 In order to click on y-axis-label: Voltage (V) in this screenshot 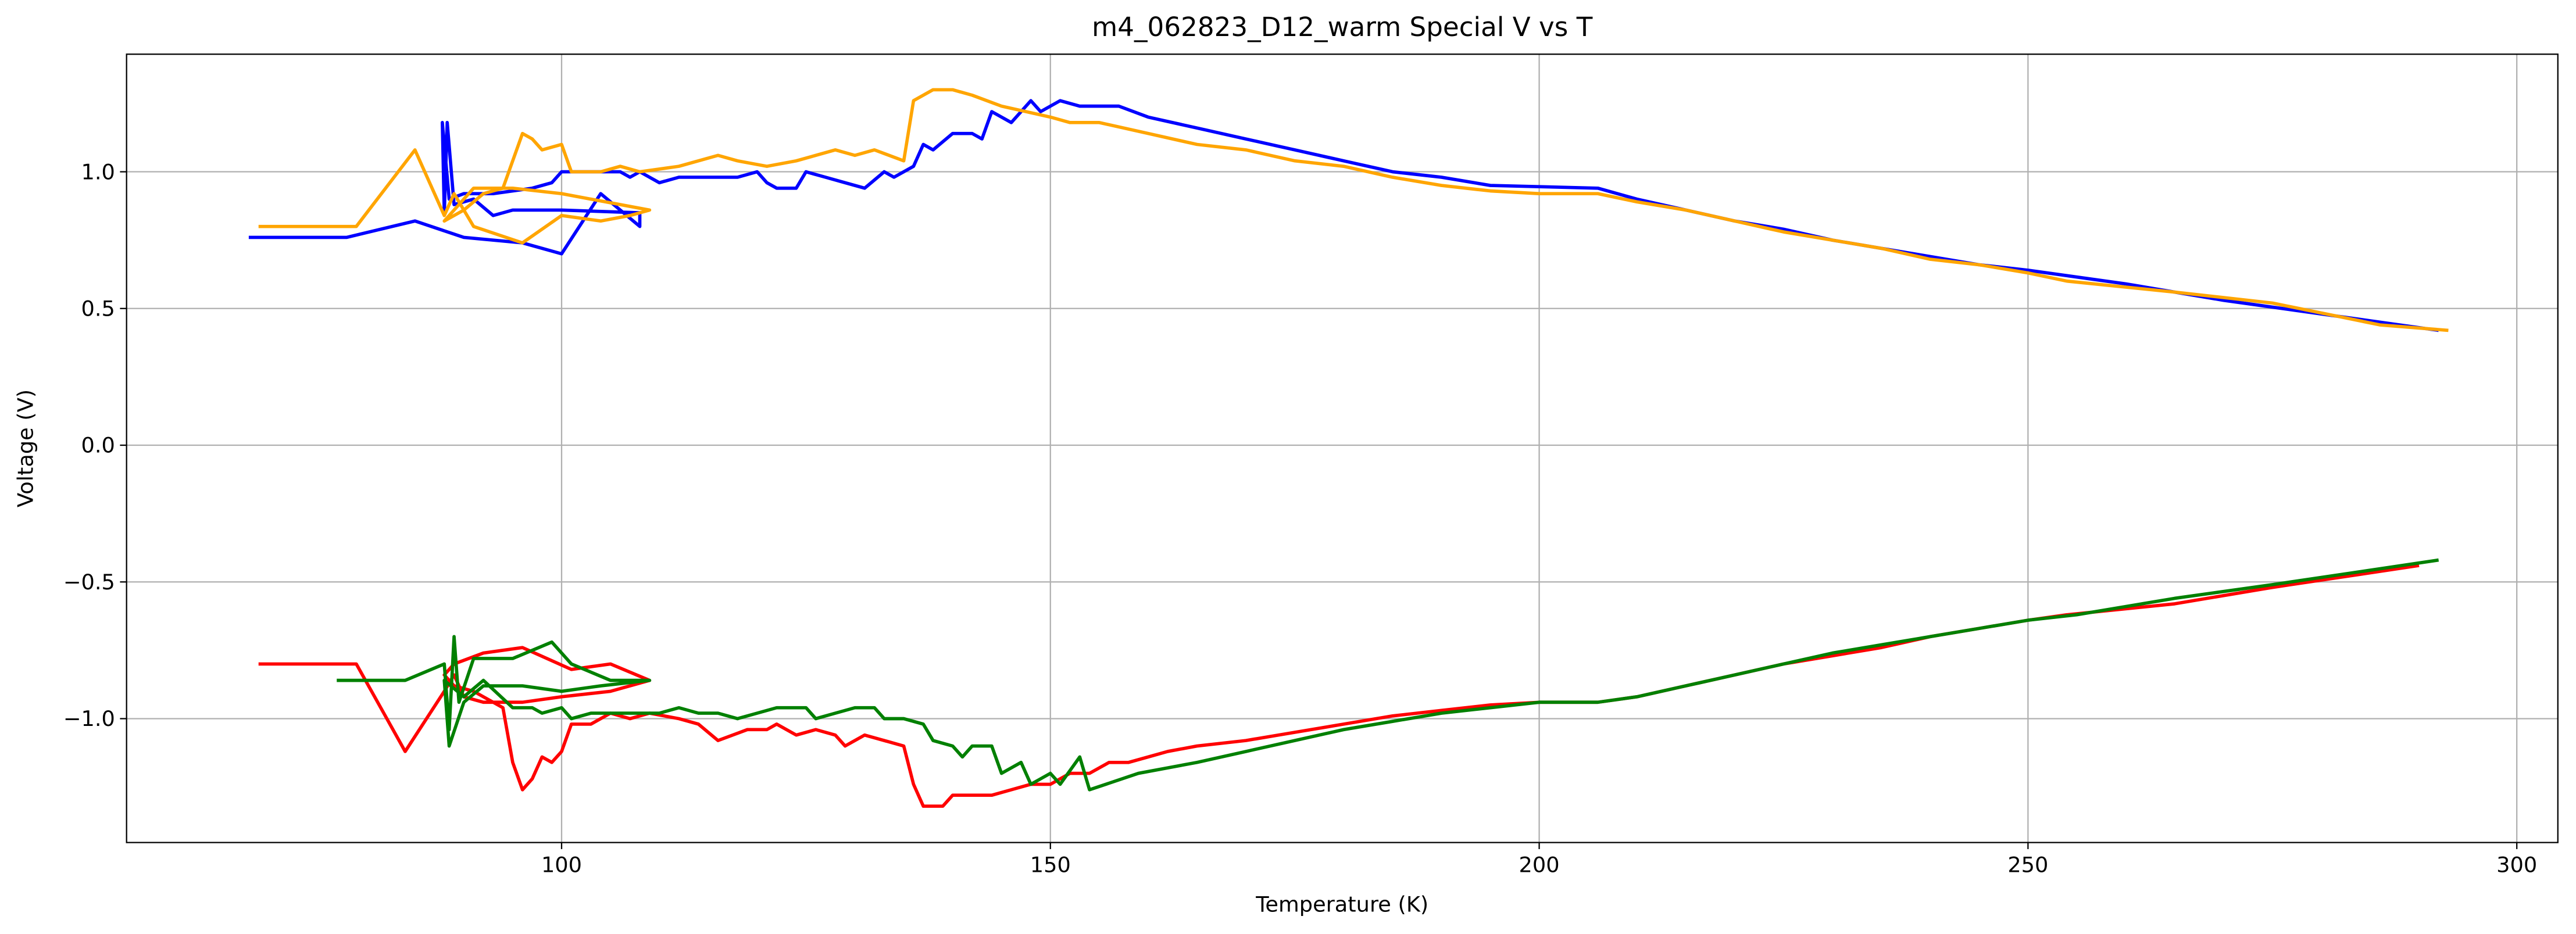, I will do `click(25, 448)`.